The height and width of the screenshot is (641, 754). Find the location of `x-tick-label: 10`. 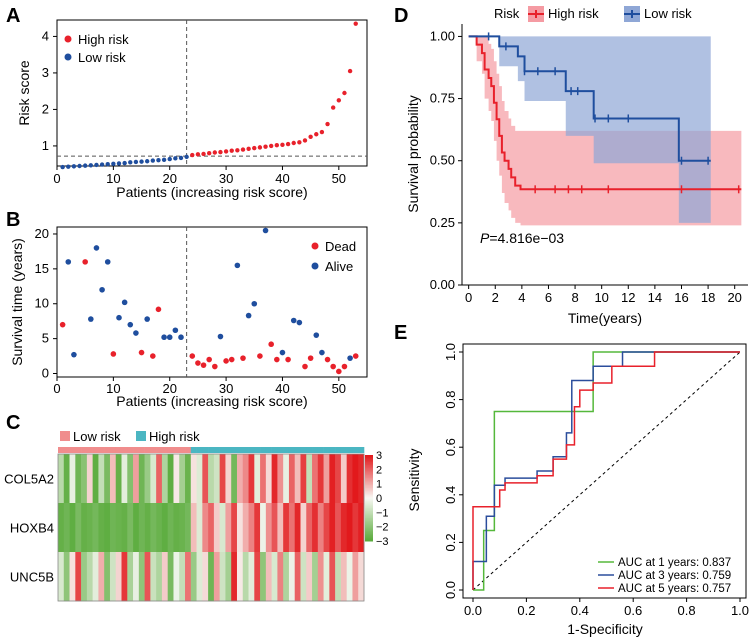

x-tick-label: 10 is located at coordinates (601, 297).